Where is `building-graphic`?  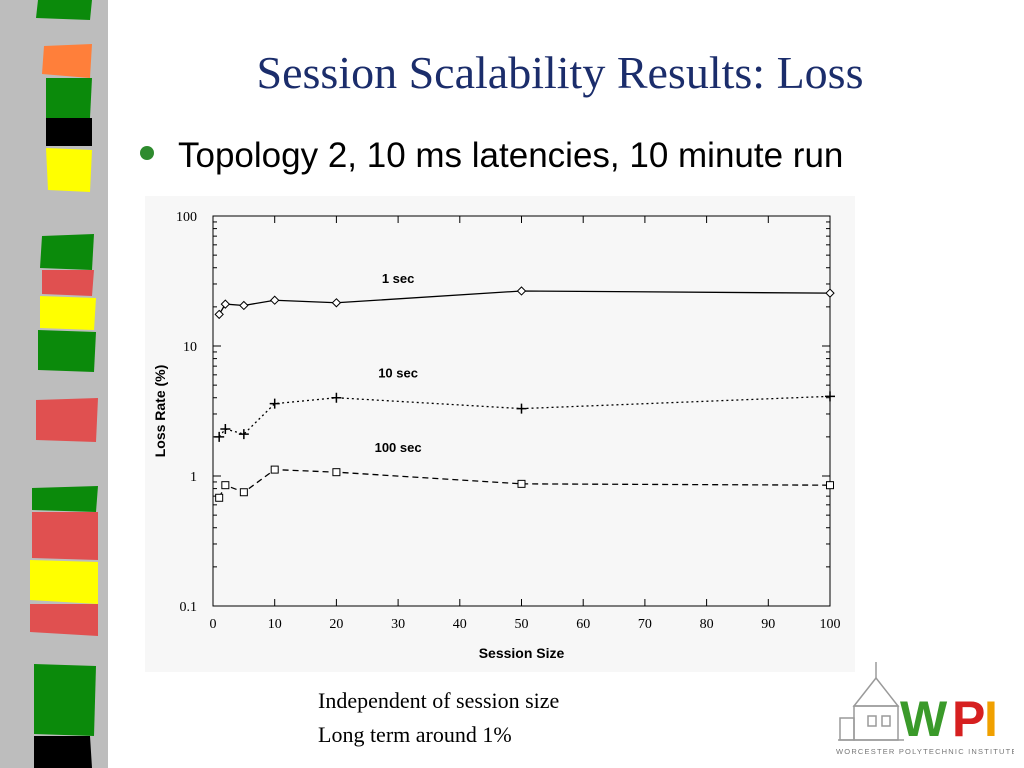 building-graphic is located at coordinates (871, 701).